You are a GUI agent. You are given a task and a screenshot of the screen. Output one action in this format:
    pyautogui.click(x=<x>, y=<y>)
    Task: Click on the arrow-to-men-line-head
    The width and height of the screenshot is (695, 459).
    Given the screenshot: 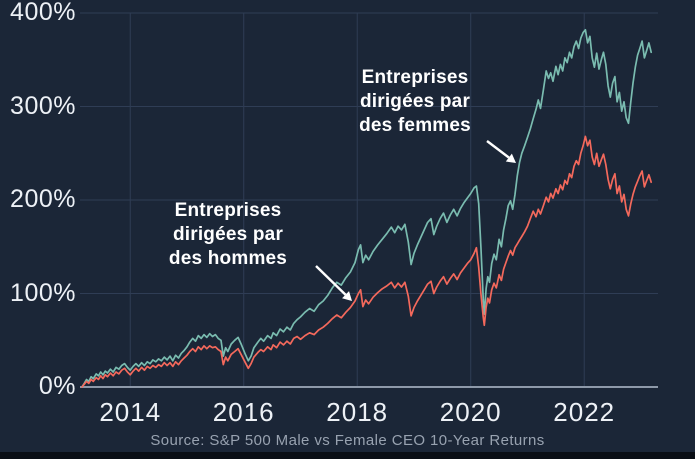 What is the action you would take?
    pyautogui.click(x=347, y=296)
    